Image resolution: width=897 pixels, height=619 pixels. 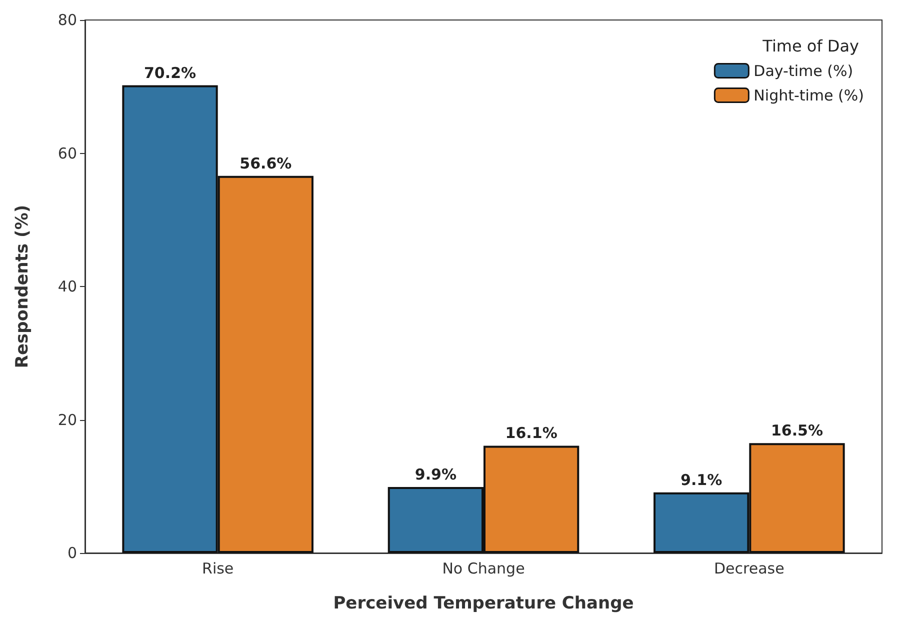 I want to click on data-label: 16.1%, so click(x=531, y=433).